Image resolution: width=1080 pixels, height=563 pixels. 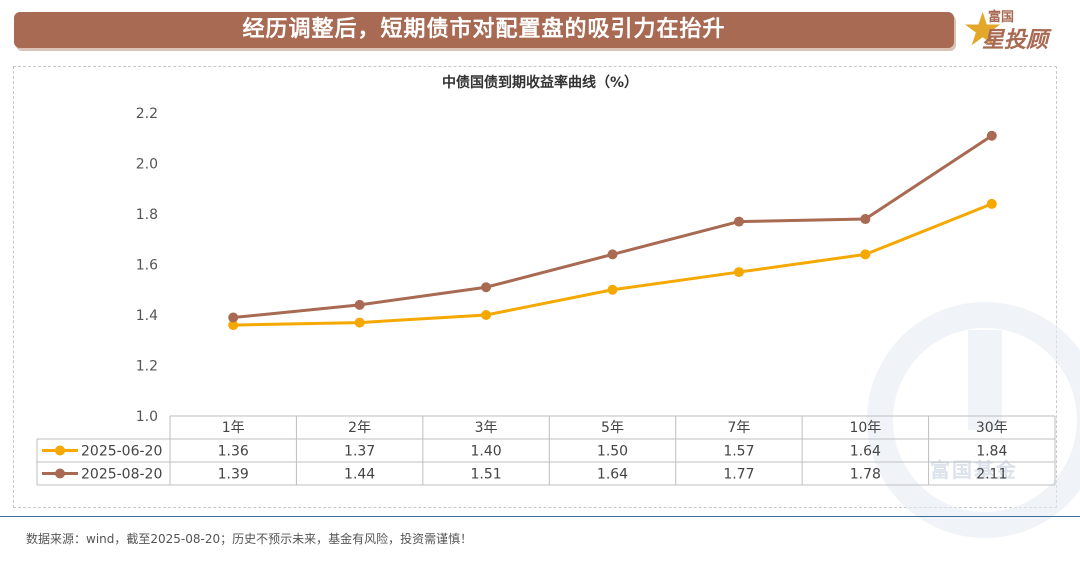 What do you see at coordinates (992, 428) in the screenshot?
I see `x-tick-label: 30年` at bounding box center [992, 428].